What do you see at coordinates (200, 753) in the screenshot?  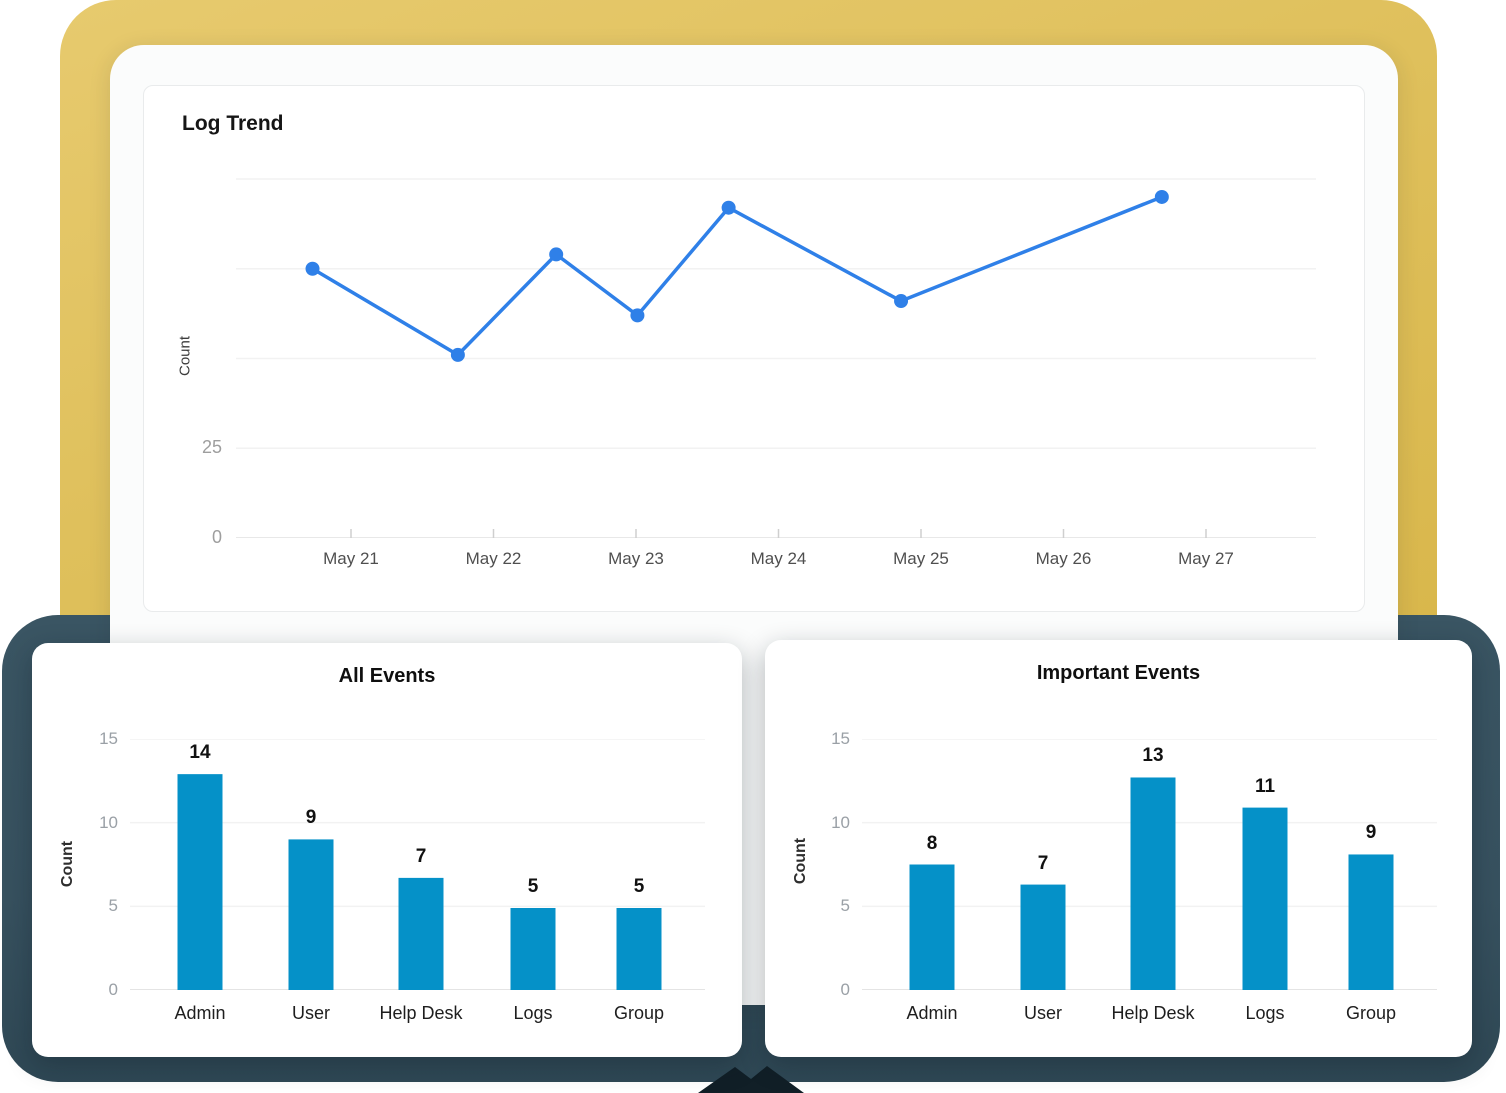 I see `bar-value-label: 14` at bounding box center [200, 753].